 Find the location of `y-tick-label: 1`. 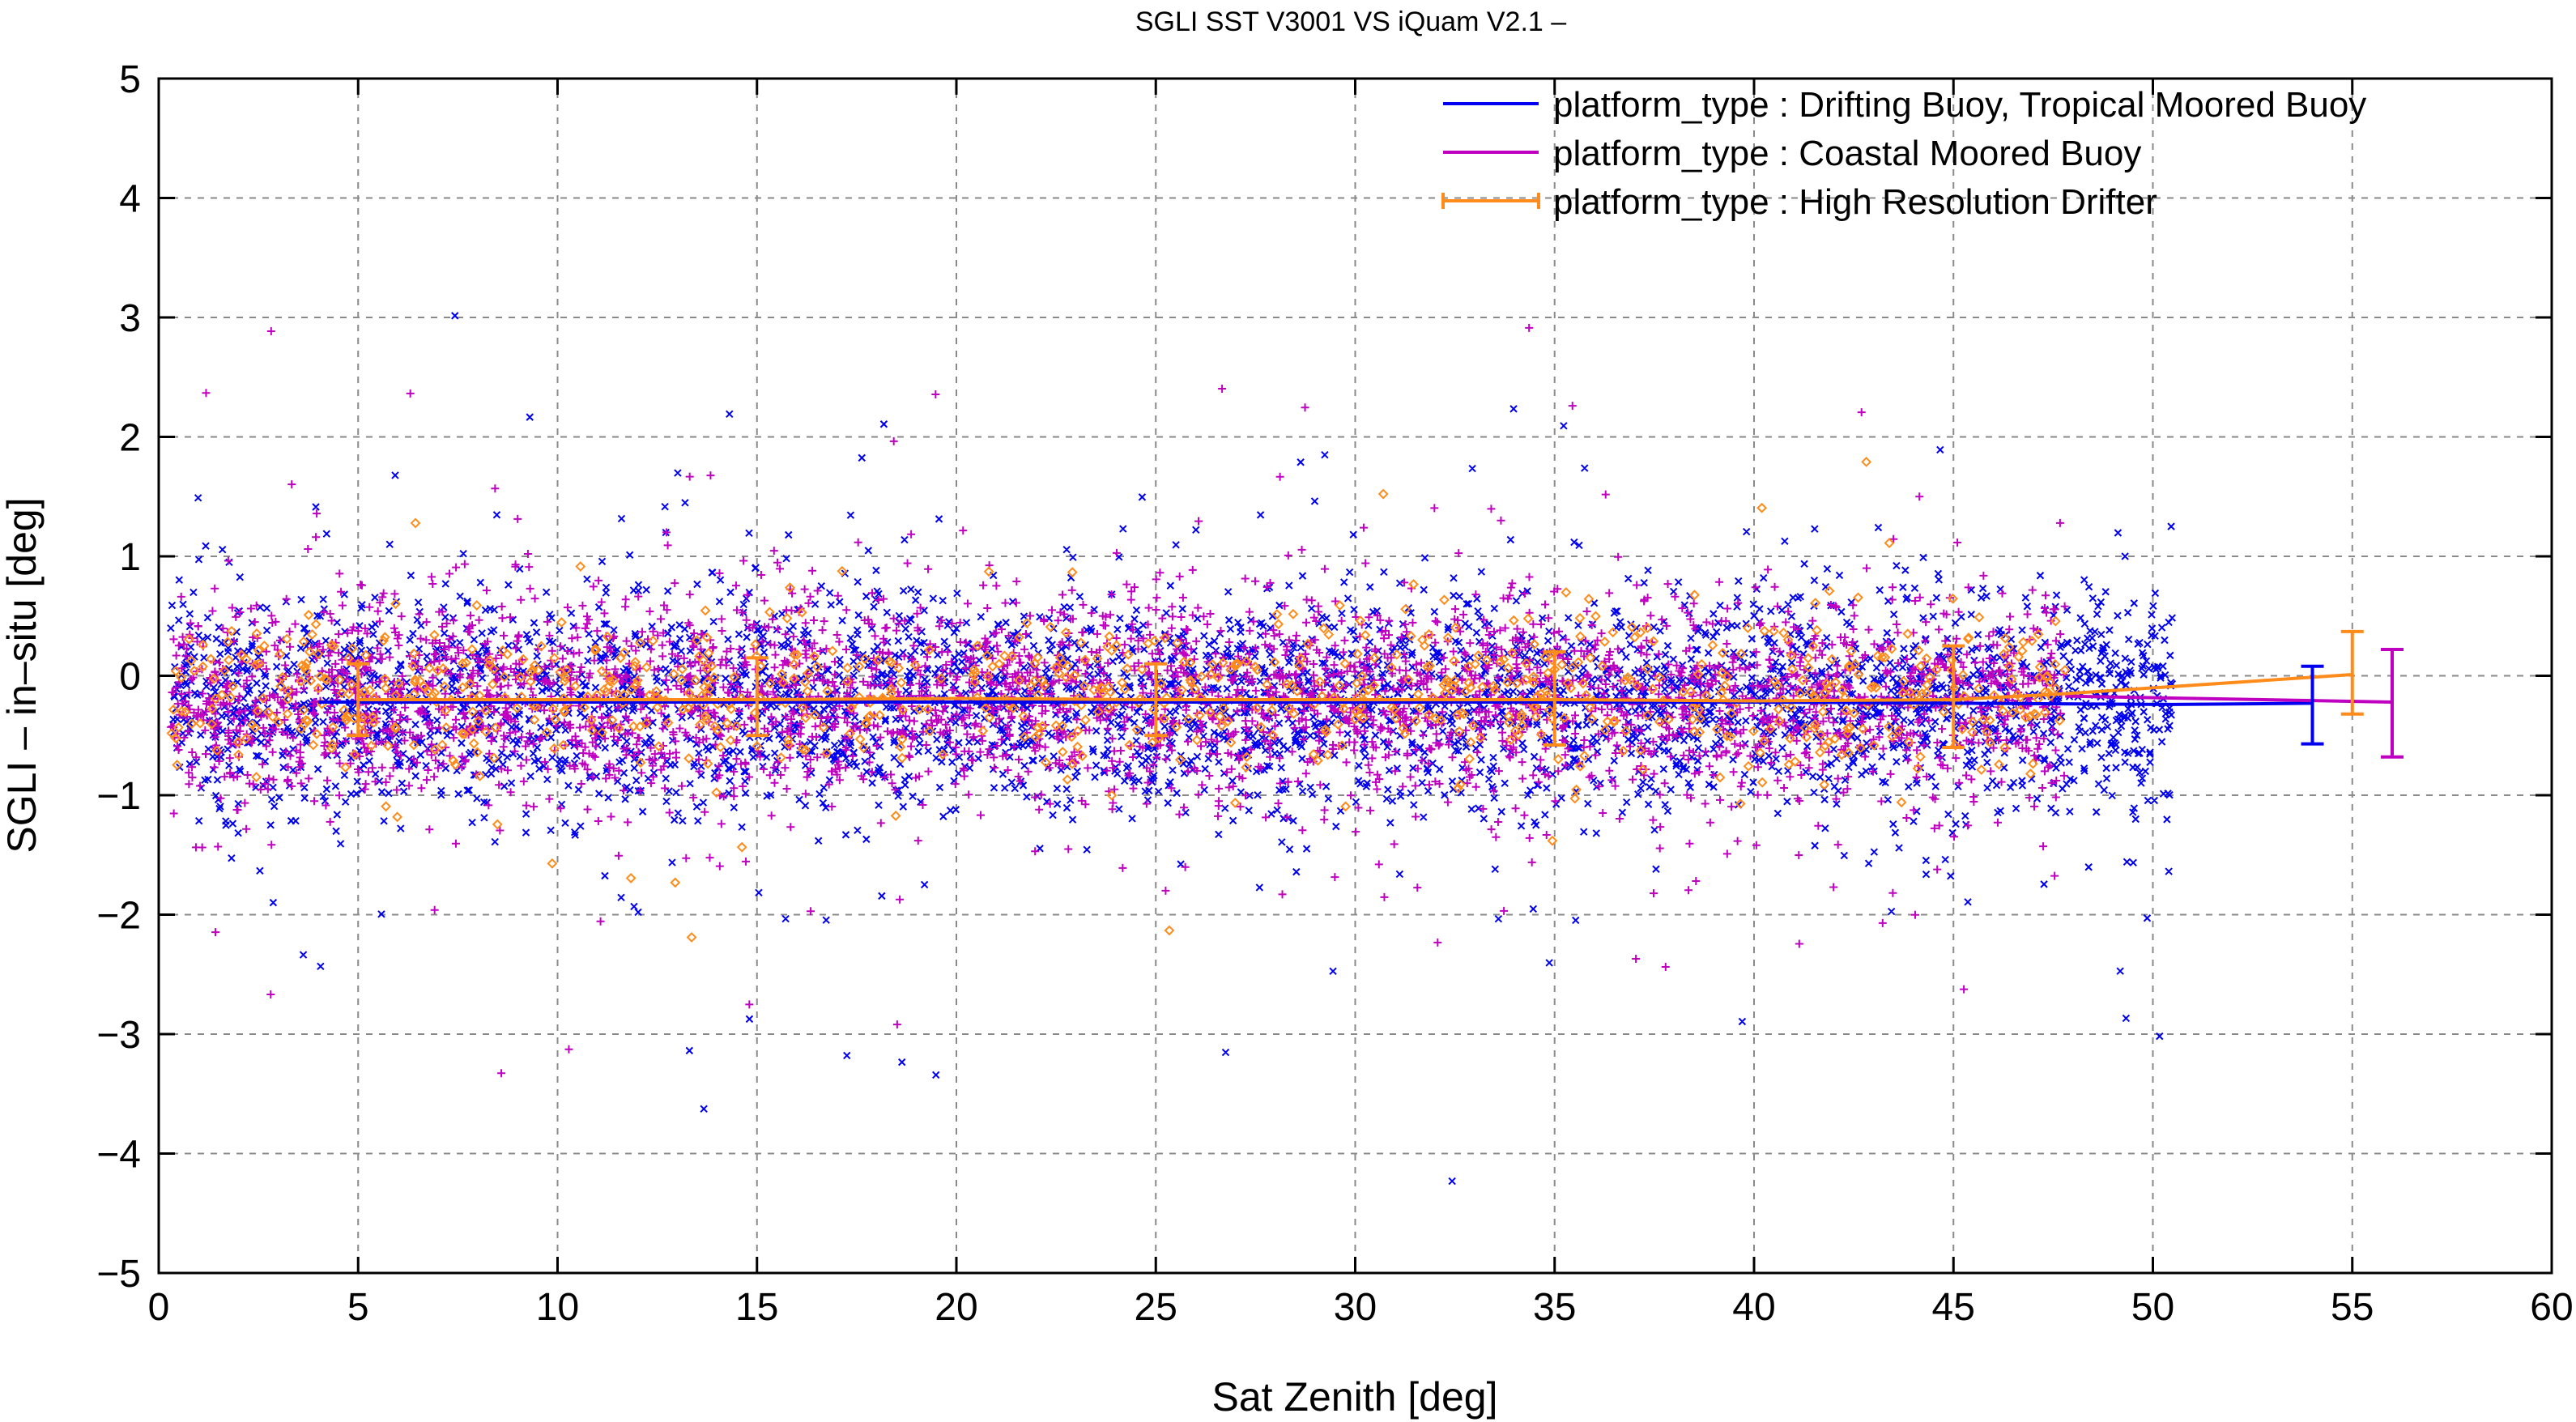

y-tick-label: 1 is located at coordinates (130, 557).